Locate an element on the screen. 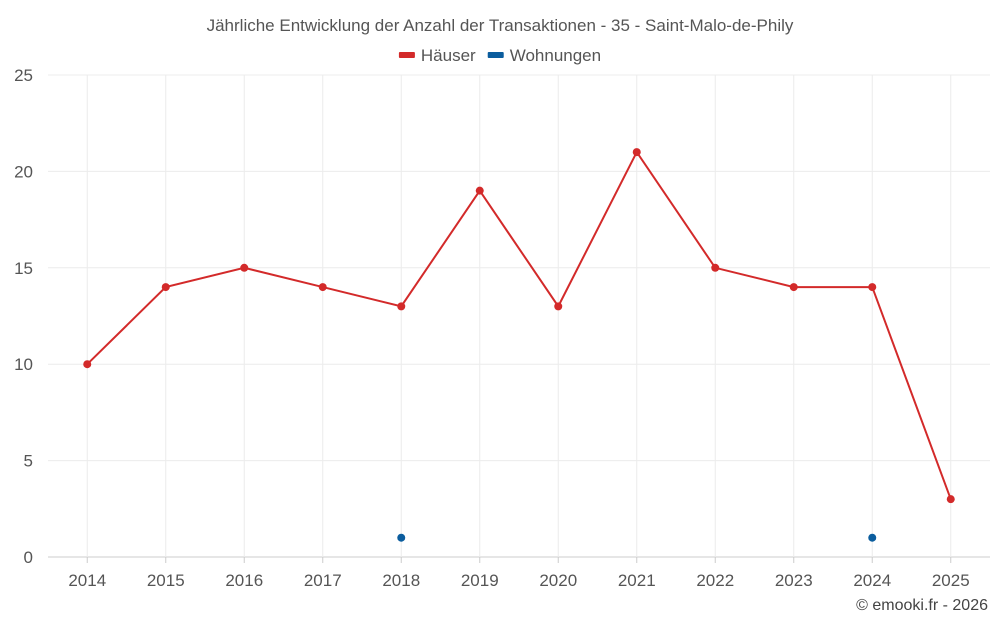  legend-item: Häuser is located at coordinates (437, 55).